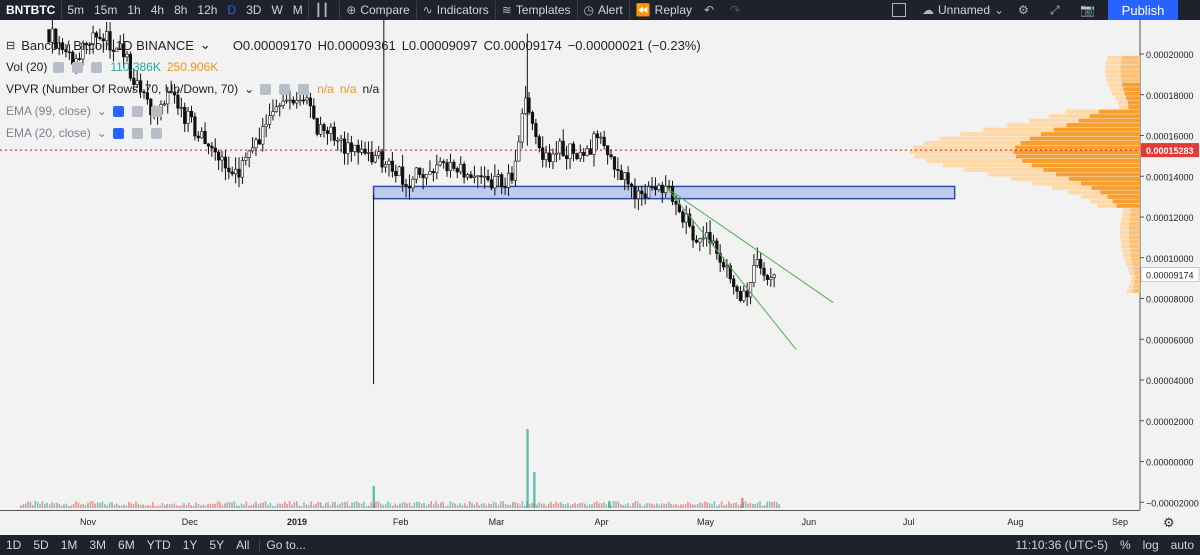  What do you see at coordinates (1169, 522) in the screenshot?
I see `gear-icon: ⚙` at bounding box center [1169, 522].